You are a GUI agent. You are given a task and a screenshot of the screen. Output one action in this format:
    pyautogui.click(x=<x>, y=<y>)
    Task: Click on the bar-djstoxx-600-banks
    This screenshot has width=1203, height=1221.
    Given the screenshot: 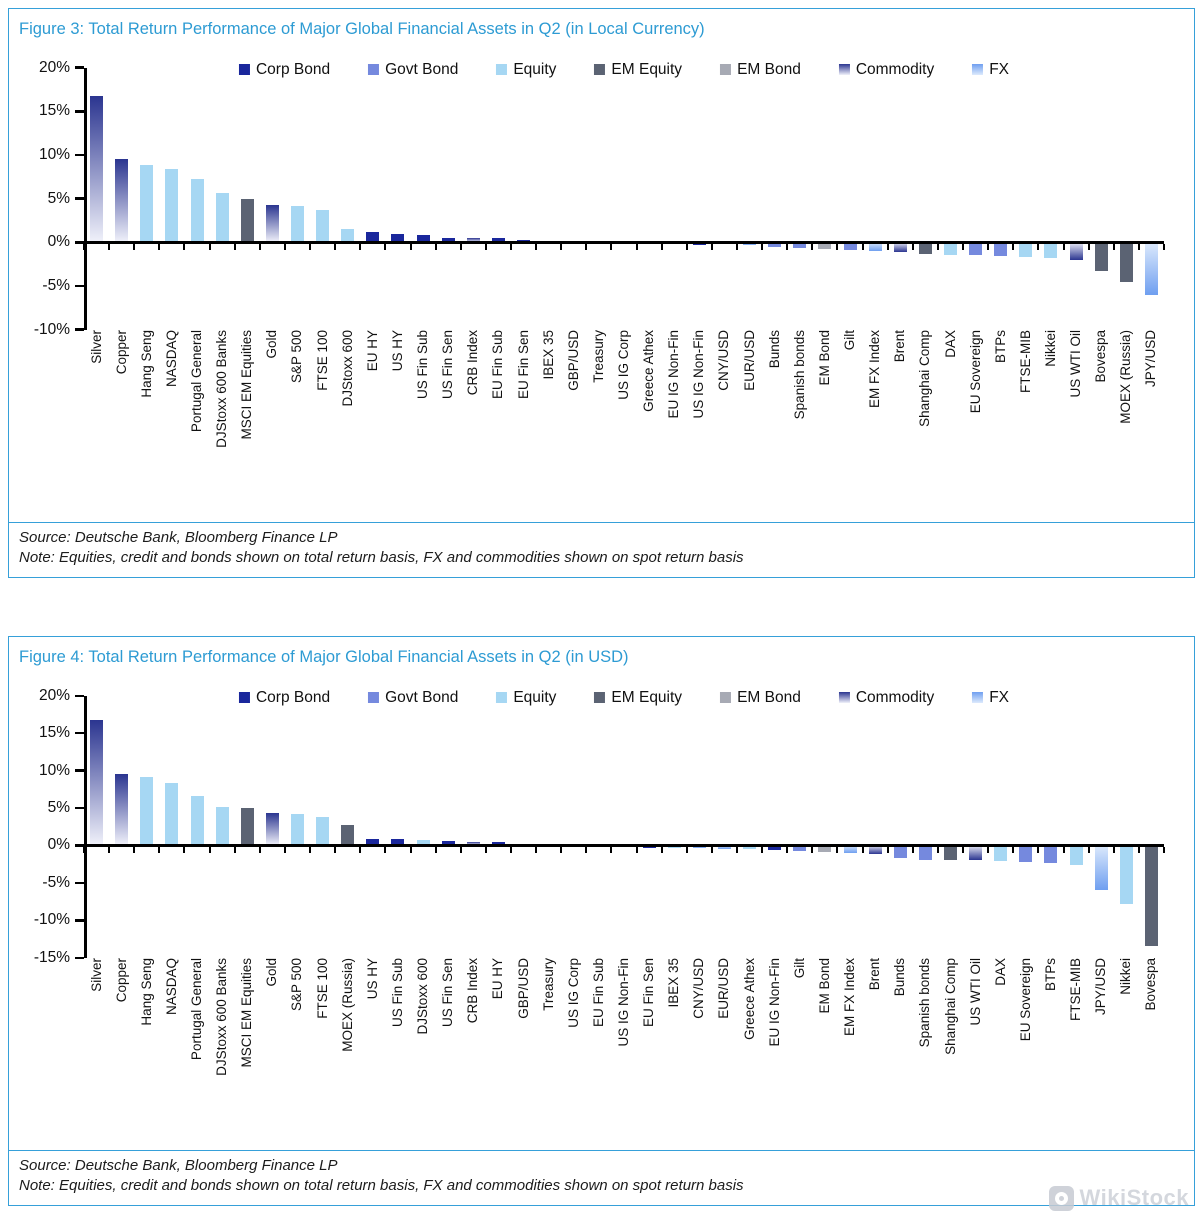 What is the action you would take?
    pyautogui.click(x=222, y=217)
    